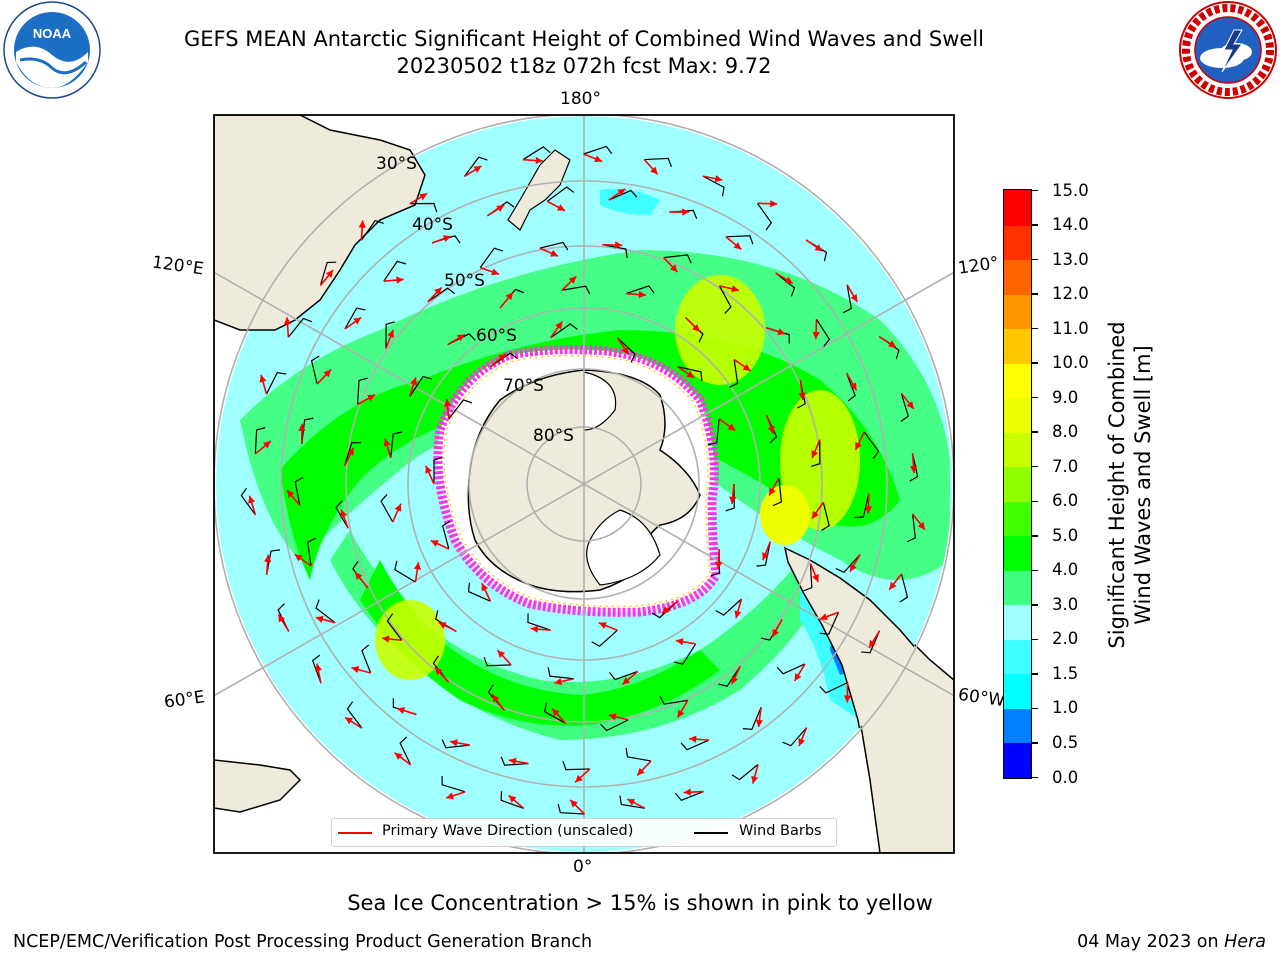 The width and height of the screenshot is (1280, 960). Describe the element at coordinates (1070, 294) in the screenshot. I see `colorbar-tick-label: 12.0` at that location.